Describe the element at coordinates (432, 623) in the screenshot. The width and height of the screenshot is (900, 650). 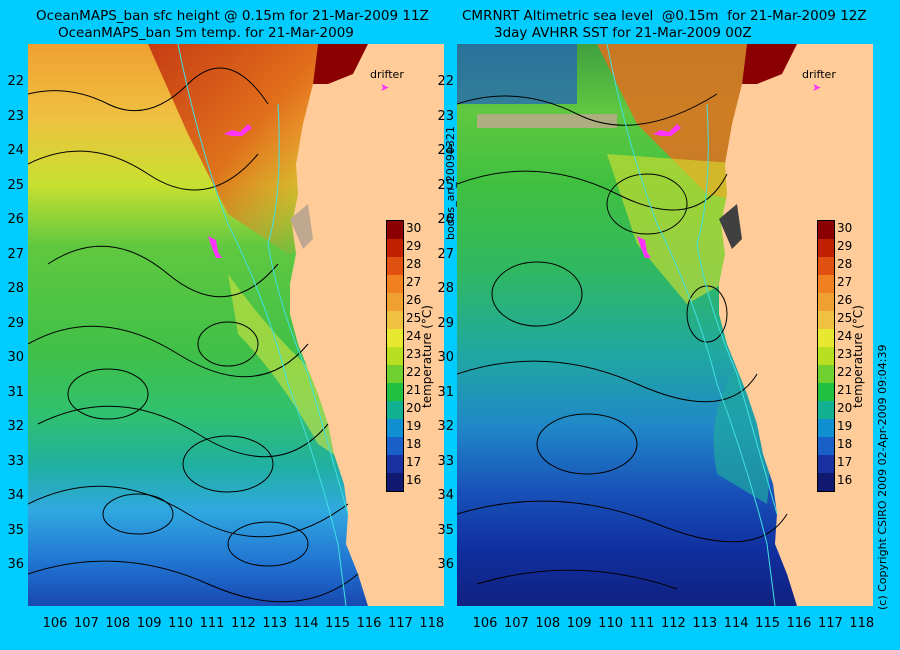
I see `longitude-tick-label: 118` at that location.